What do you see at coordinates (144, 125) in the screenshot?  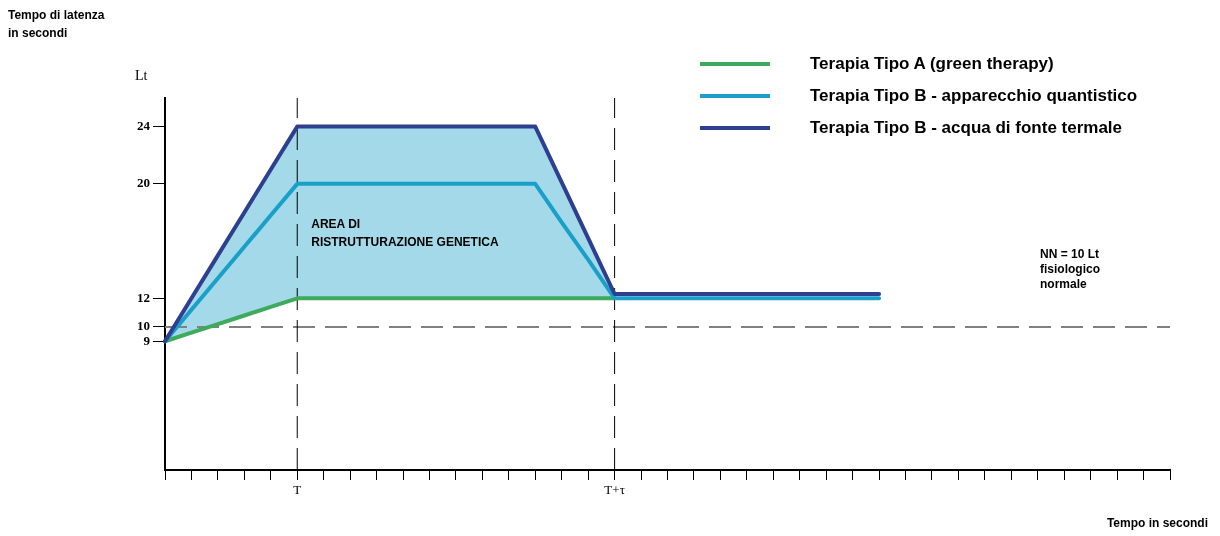 I see `y-tick-label: 24` at bounding box center [144, 125].